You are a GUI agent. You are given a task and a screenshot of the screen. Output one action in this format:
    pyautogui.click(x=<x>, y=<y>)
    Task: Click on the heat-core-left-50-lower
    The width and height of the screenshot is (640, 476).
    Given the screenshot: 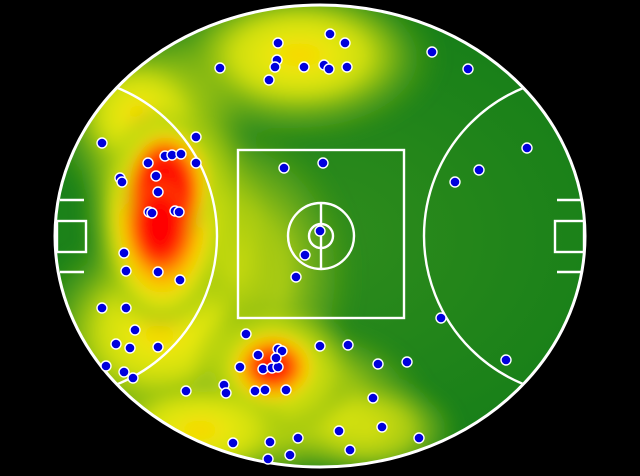 What is the action you would take?
    pyautogui.click(x=160, y=225)
    